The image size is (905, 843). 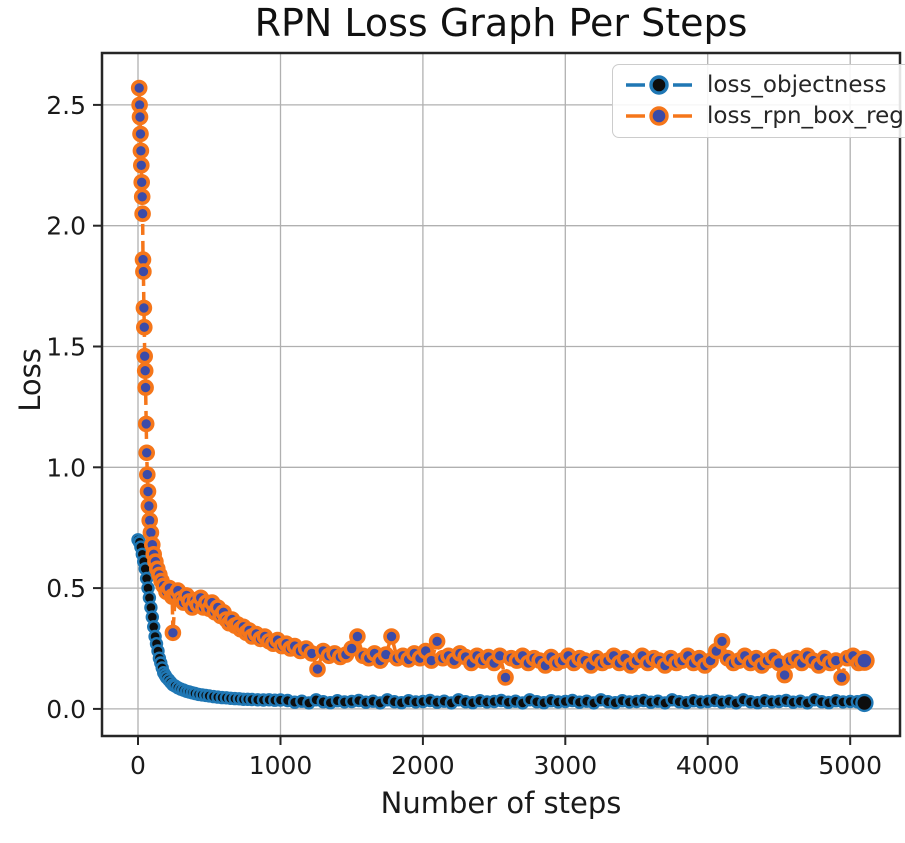 What do you see at coordinates (708, 765) in the screenshot?
I see `svg-text: 4000` at bounding box center [708, 765].